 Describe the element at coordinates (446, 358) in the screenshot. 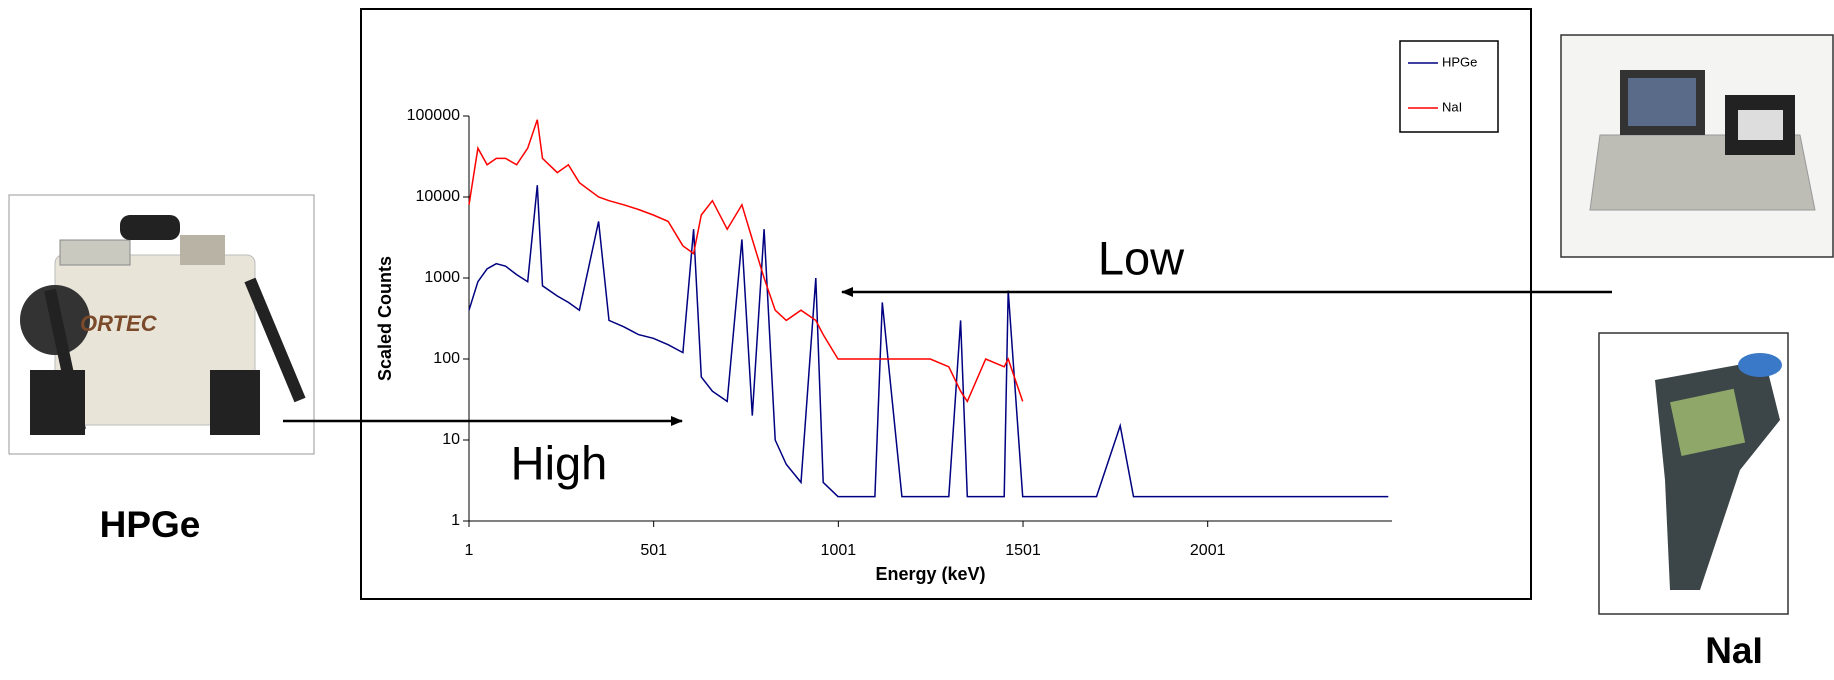

I see `y-tick-label: 100` at that location.